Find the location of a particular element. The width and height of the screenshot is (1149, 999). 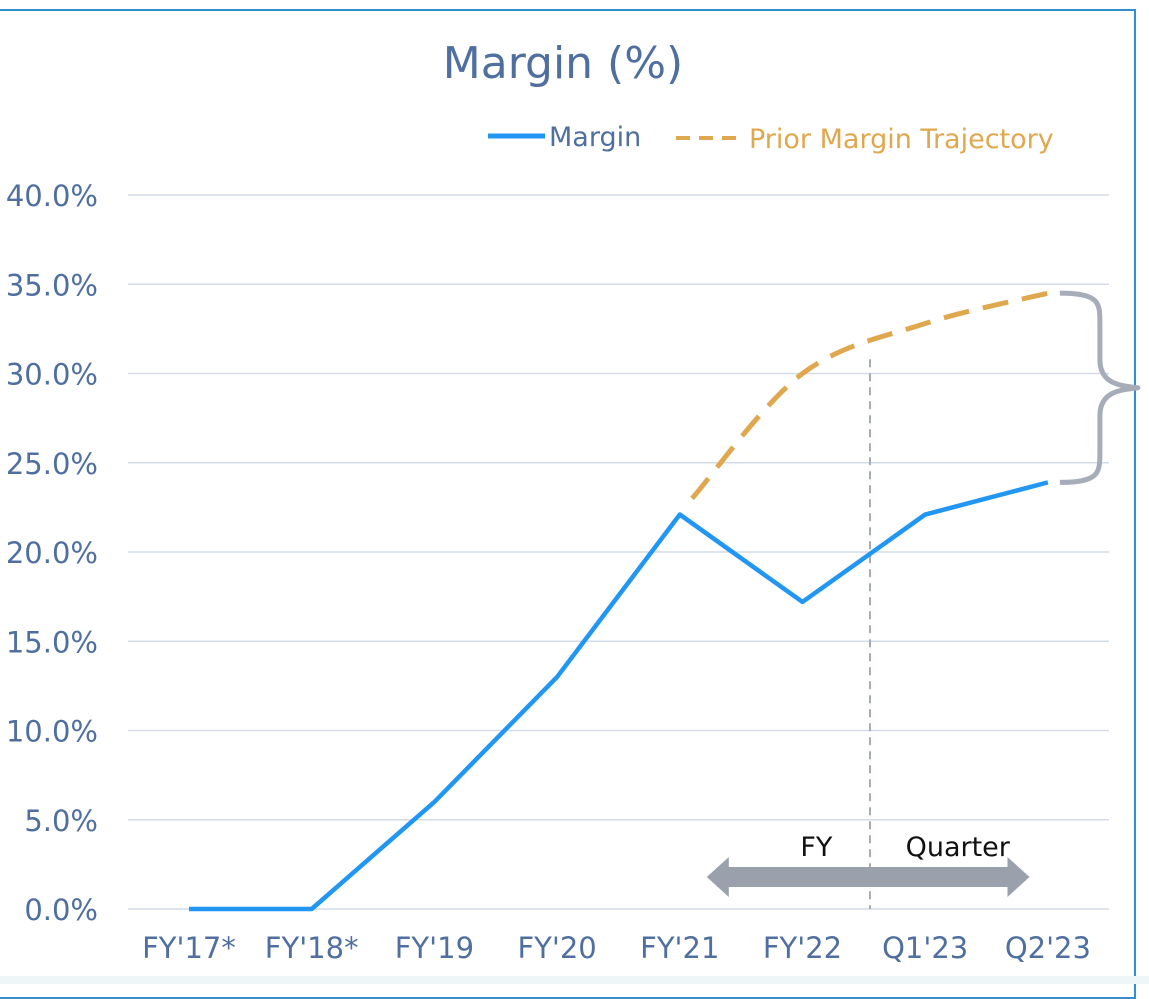

x-tick-label: Q2'23 is located at coordinates (1048, 948).